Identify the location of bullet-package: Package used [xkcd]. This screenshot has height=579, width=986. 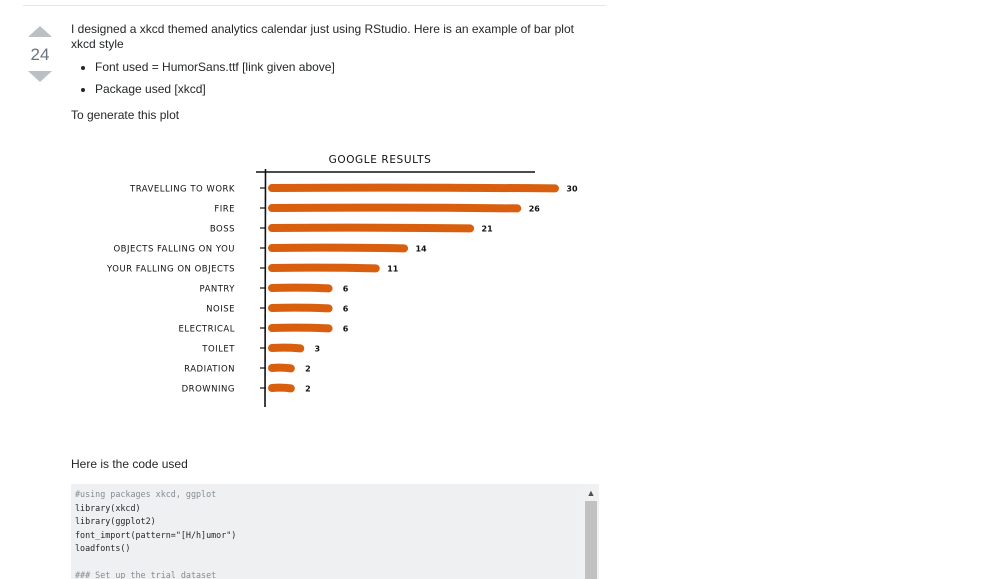
(348, 89).